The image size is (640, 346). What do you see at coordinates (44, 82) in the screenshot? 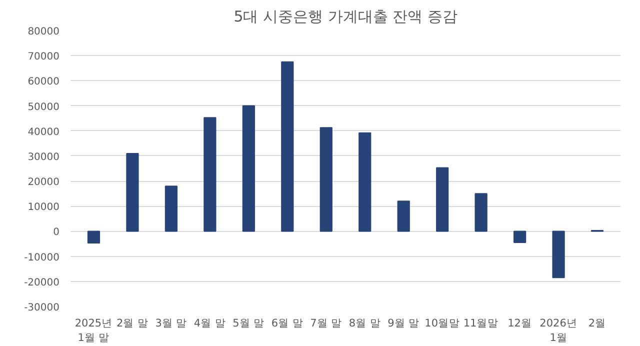
I see `y-tick-label: 60000` at bounding box center [44, 82].